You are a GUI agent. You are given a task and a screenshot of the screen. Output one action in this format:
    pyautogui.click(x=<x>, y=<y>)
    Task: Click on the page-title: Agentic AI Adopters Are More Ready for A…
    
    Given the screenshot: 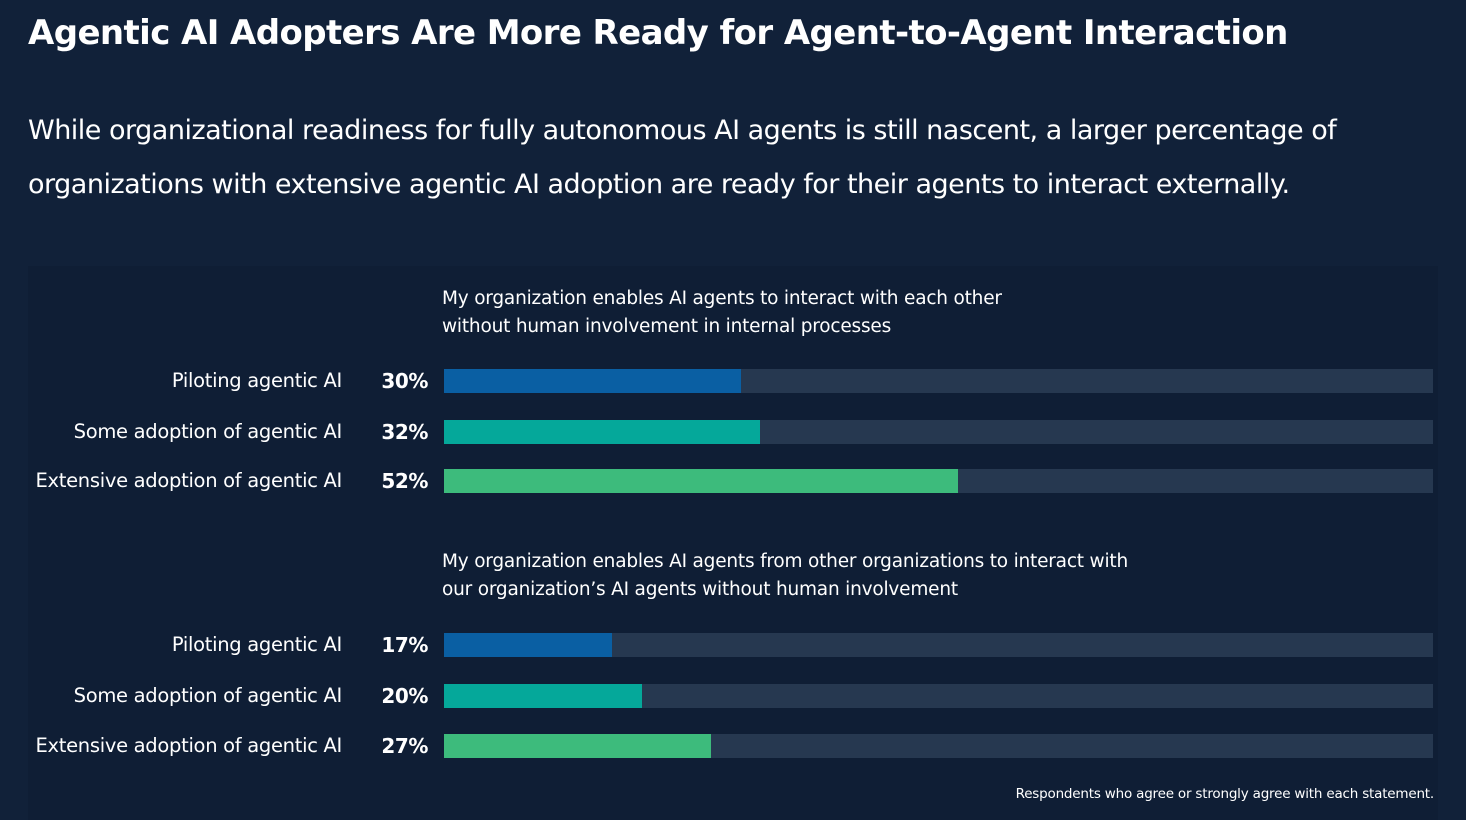 What is the action you would take?
    pyautogui.click(x=658, y=33)
    